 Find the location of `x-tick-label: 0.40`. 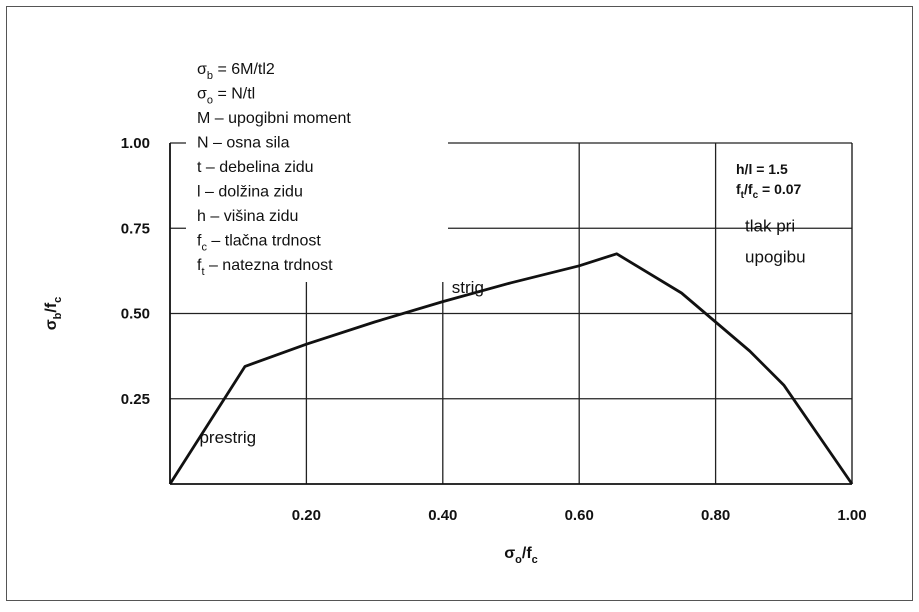

x-tick-label: 0.40 is located at coordinates (442, 515).